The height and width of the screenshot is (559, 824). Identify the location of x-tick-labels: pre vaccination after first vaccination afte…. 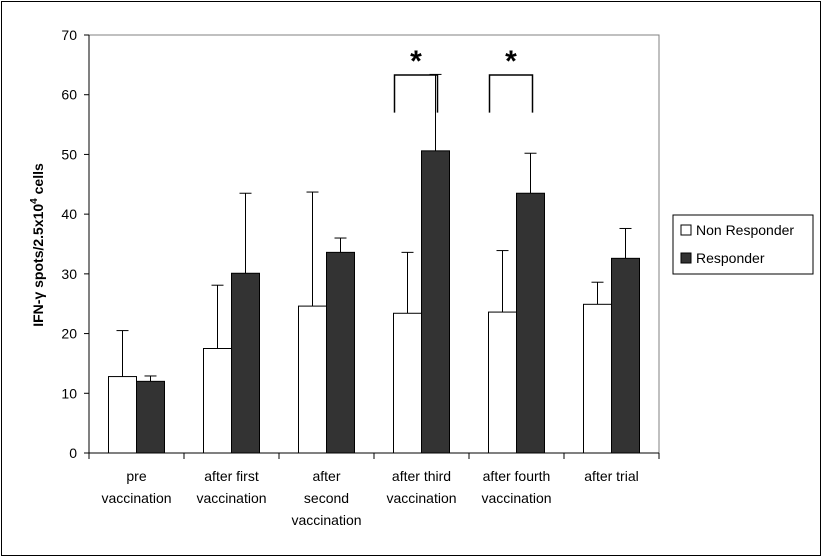
(369, 498).